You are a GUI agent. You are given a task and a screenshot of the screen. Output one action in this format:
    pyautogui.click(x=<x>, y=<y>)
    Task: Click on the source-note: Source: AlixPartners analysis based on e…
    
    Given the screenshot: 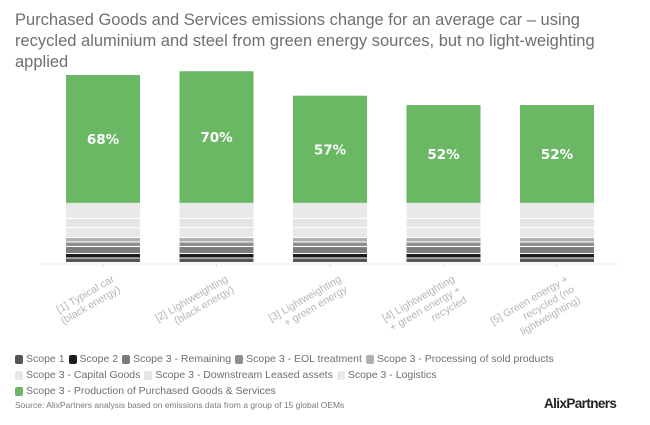 What is the action you would take?
    pyautogui.click(x=180, y=405)
    